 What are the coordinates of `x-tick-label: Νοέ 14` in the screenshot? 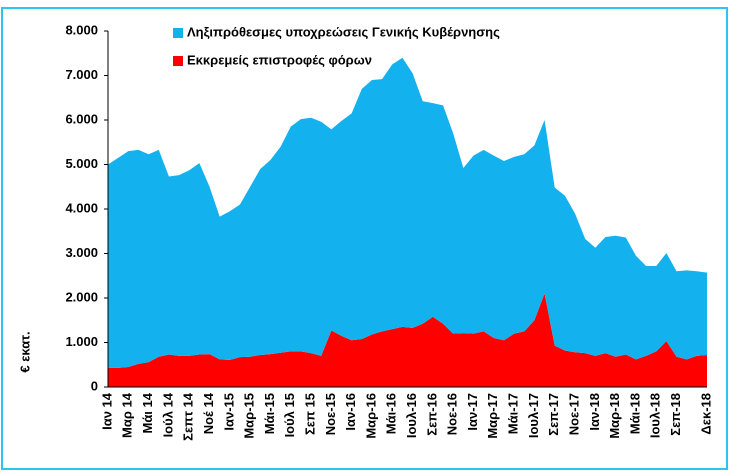 It's located at (208, 413).